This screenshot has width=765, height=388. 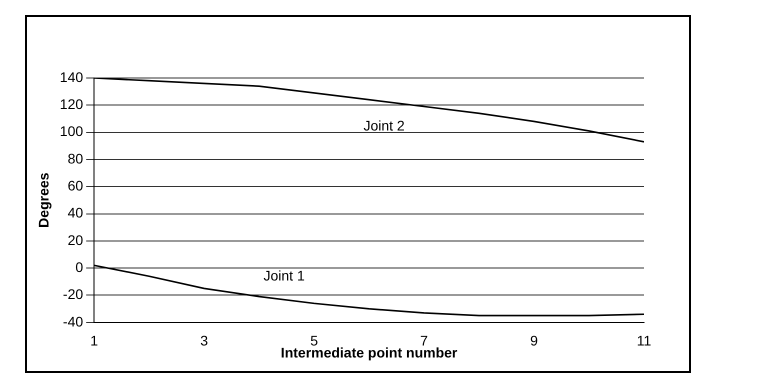 I want to click on series-label: Joint 1, so click(x=284, y=275).